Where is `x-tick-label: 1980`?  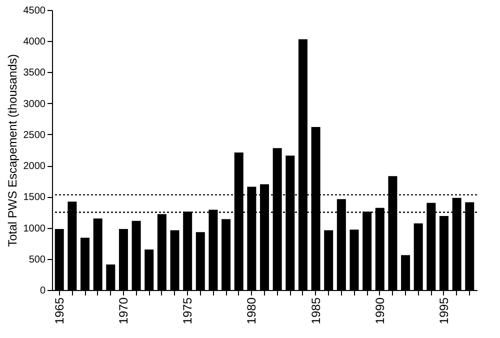 x-tick-label: 1980 is located at coordinates (251, 310).